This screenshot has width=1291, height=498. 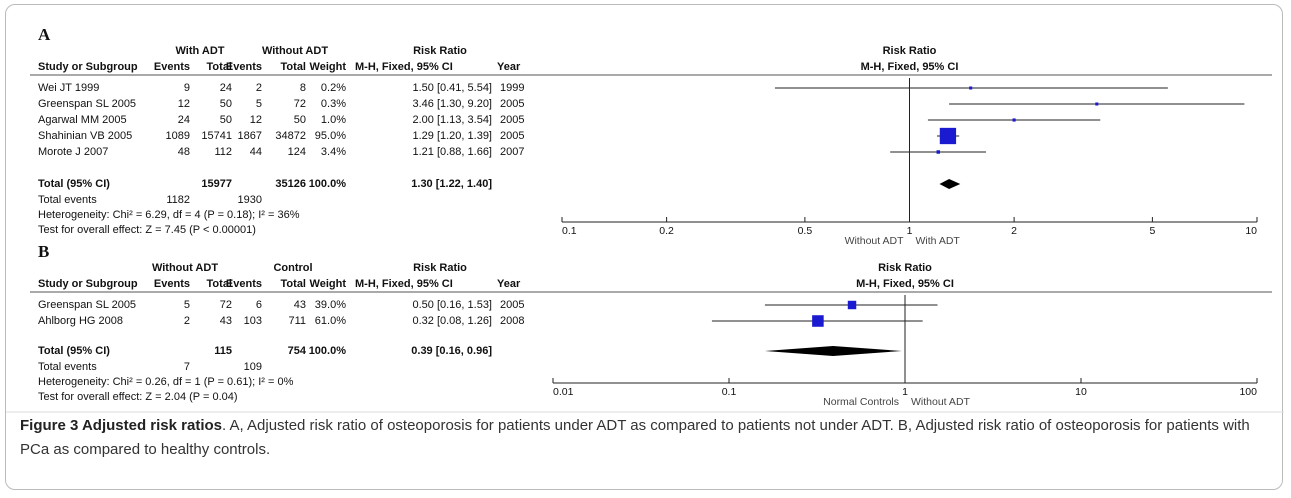 What do you see at coordinates (938, 241) in the screenshot?
I see `favours-right: With ADT` at bounding box center [938, 241].